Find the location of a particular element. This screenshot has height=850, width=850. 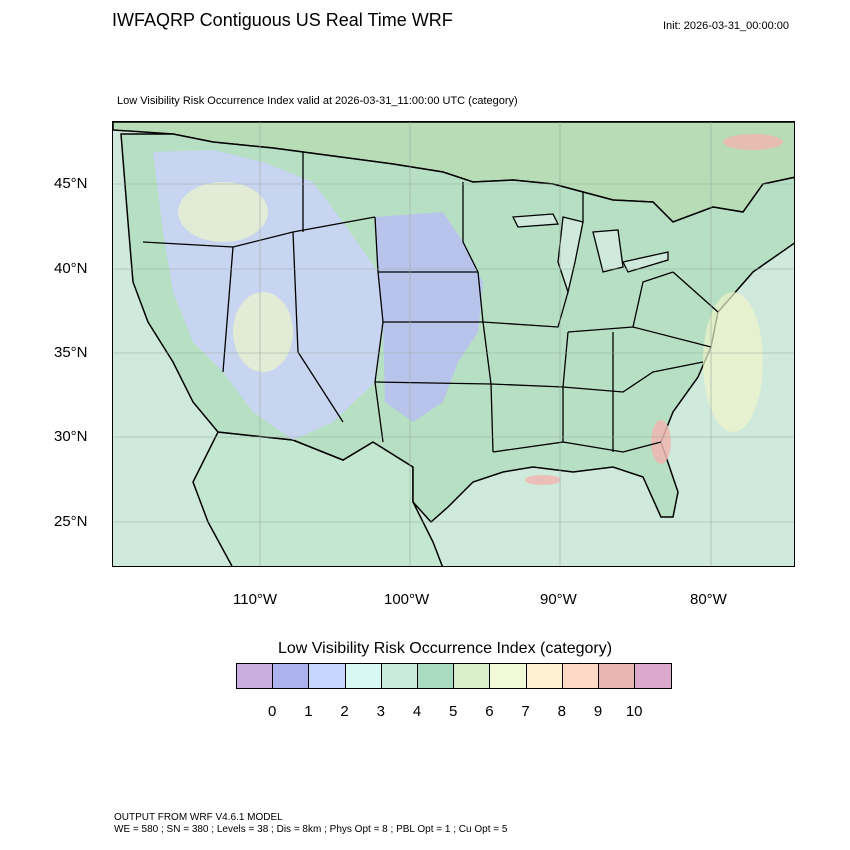

legend-colorbar is located at coordinates (454, 676).